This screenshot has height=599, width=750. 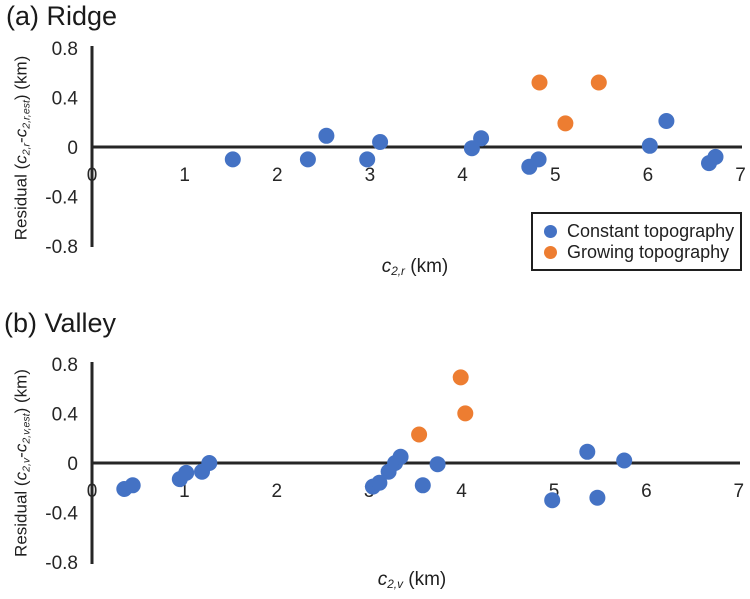 I want to click on legend-label-growing: Growing topography, so click(x=648, y=252).